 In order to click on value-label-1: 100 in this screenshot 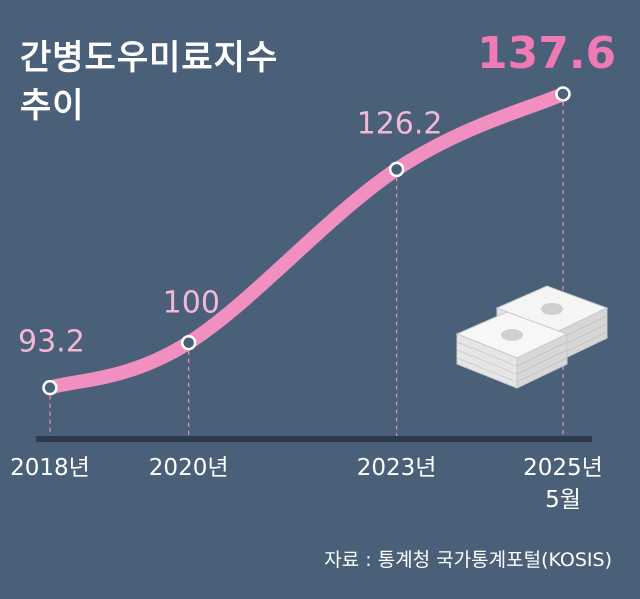, I will do `click(191, 303)`.